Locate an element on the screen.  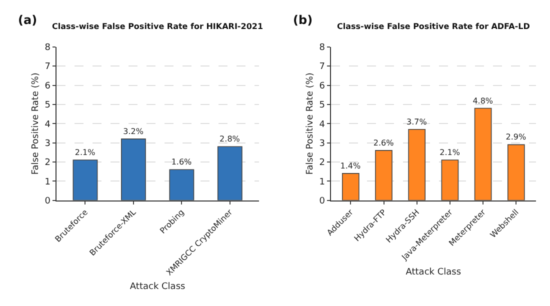
data-label: 3.2% is located at coordinates (133, 131).